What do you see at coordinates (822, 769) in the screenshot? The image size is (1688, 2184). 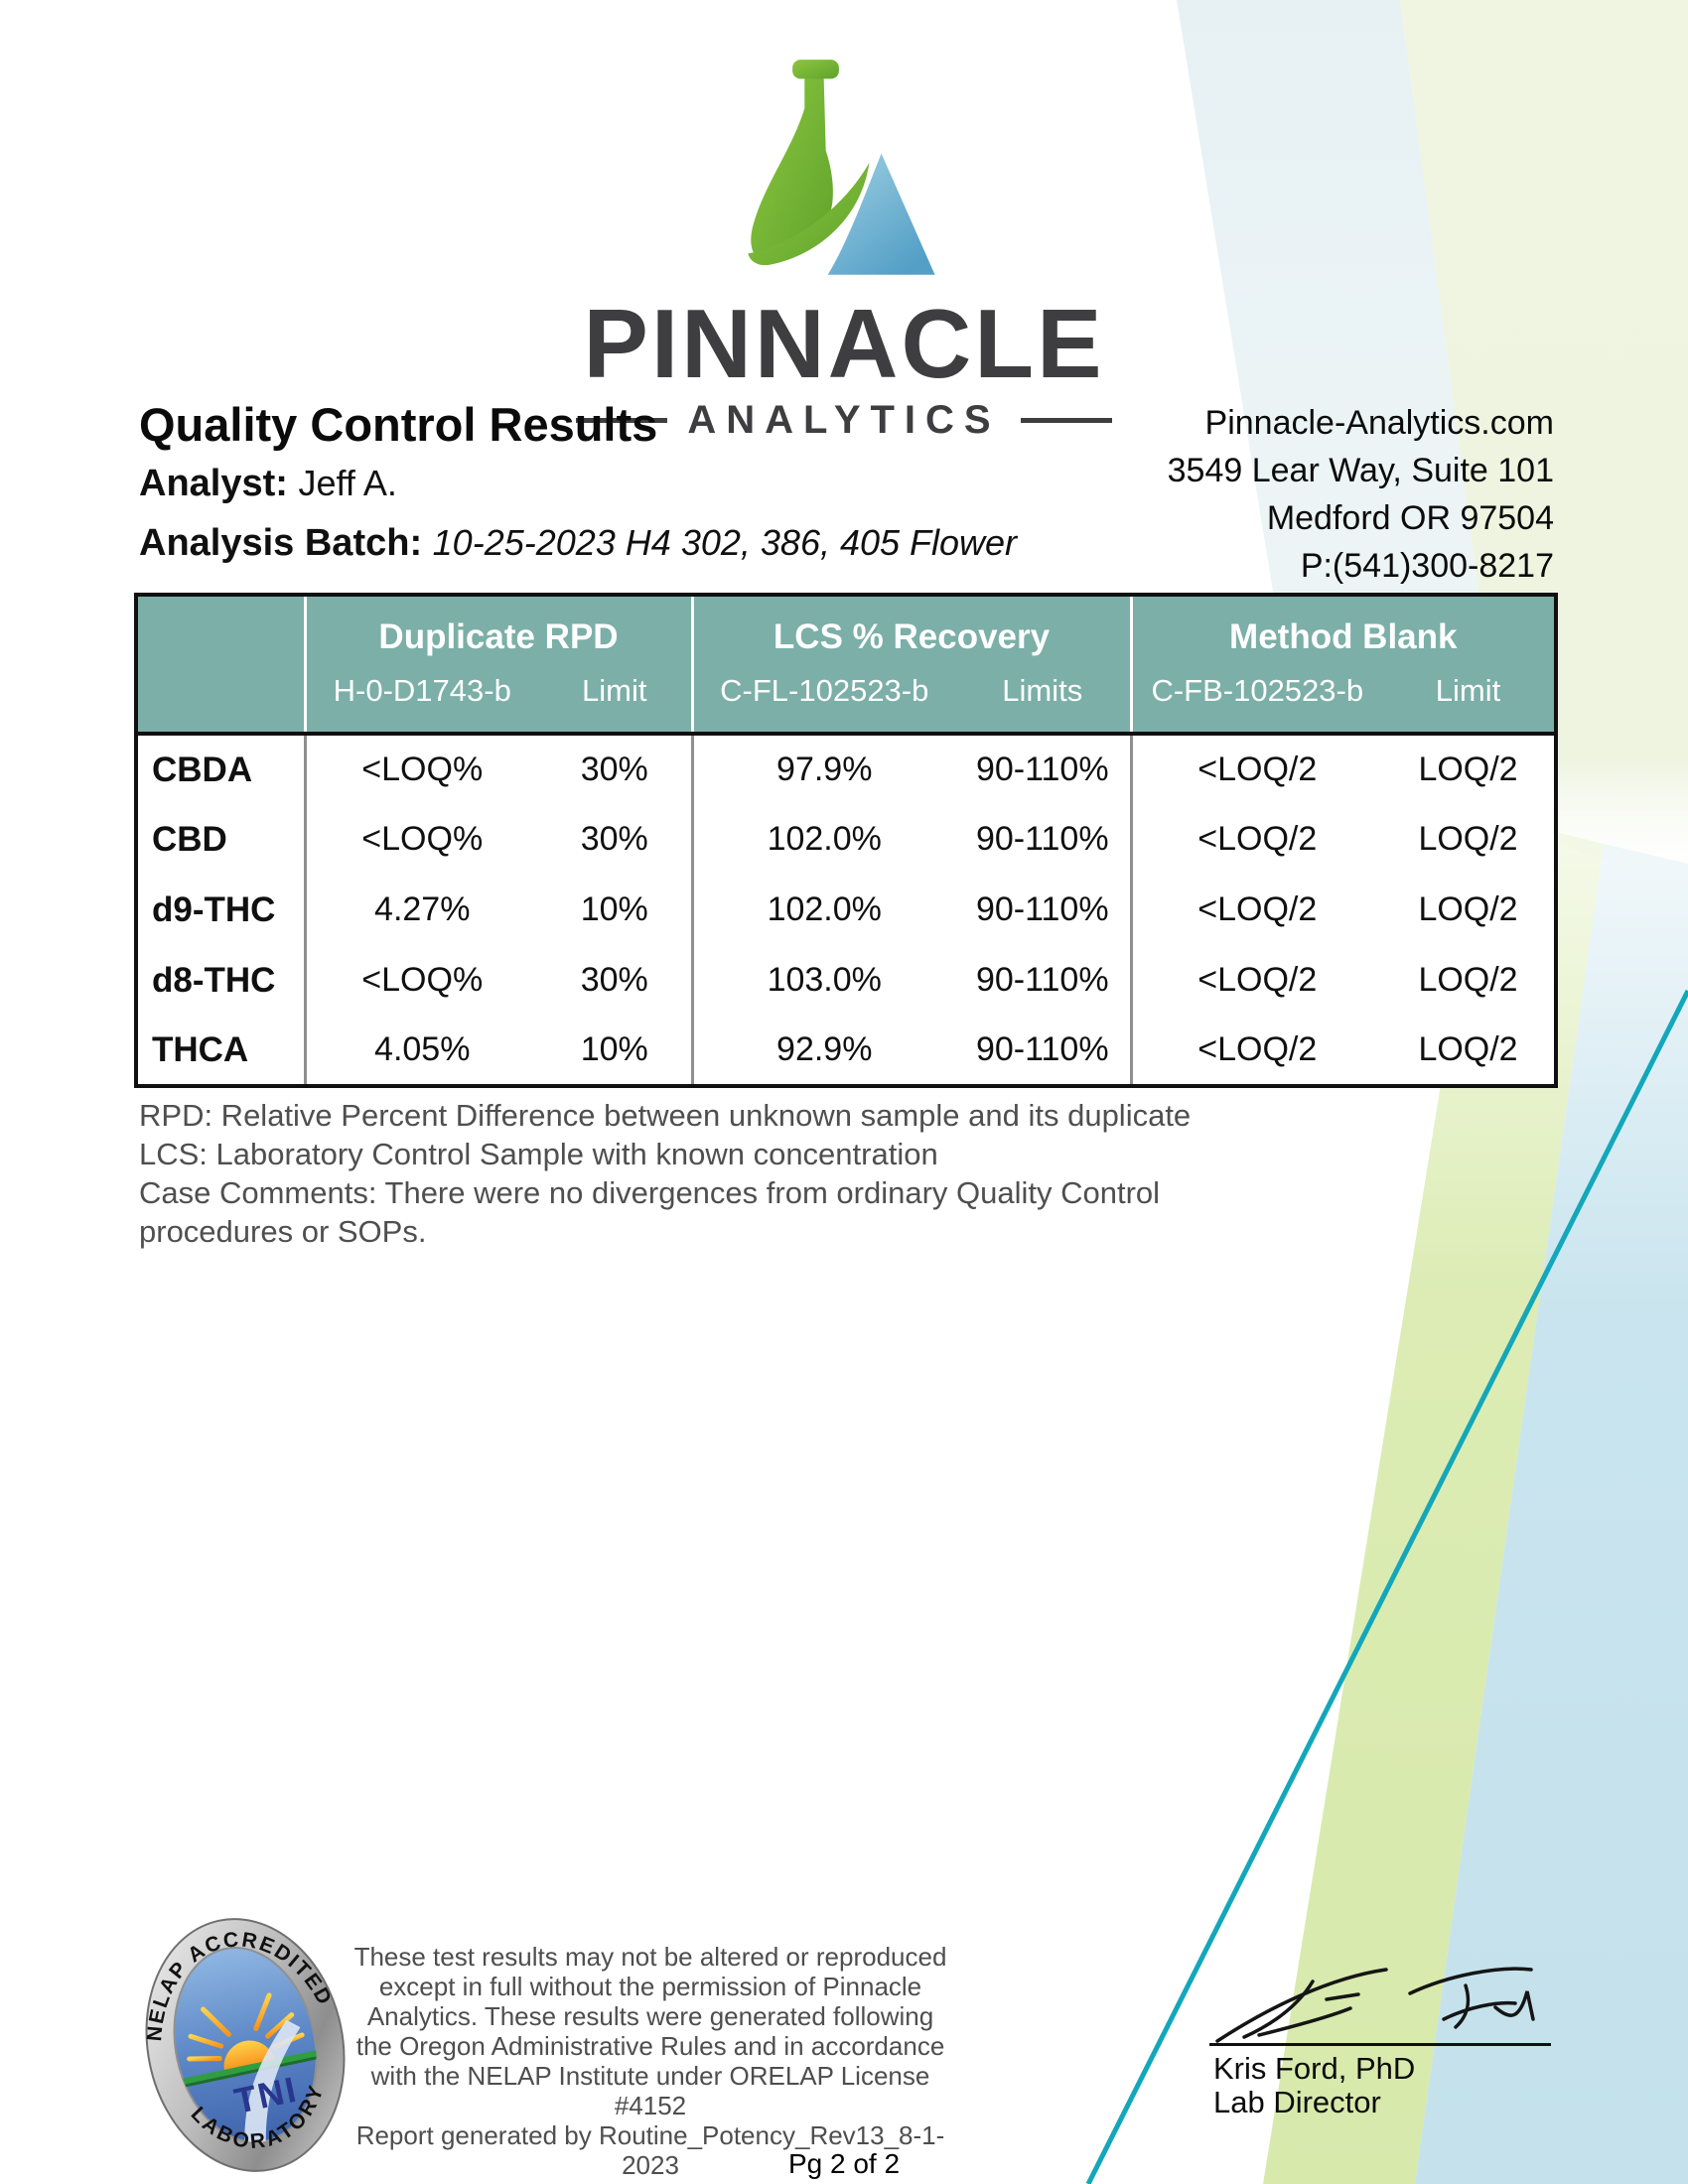 I see `lcs-value: 97.9%` at bounding box center [822, 769].